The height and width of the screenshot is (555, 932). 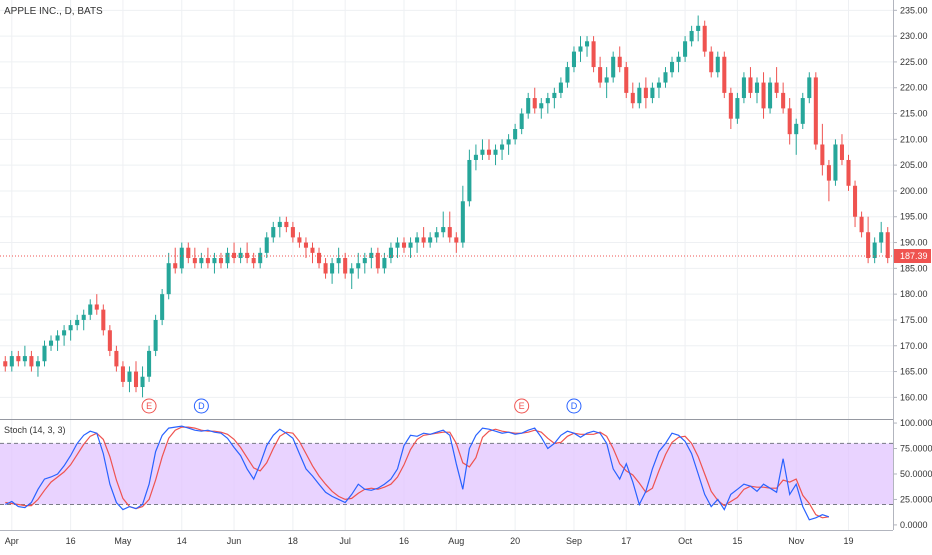 I want to click on time-tick-label: Nov, so click(x=796, y=541).